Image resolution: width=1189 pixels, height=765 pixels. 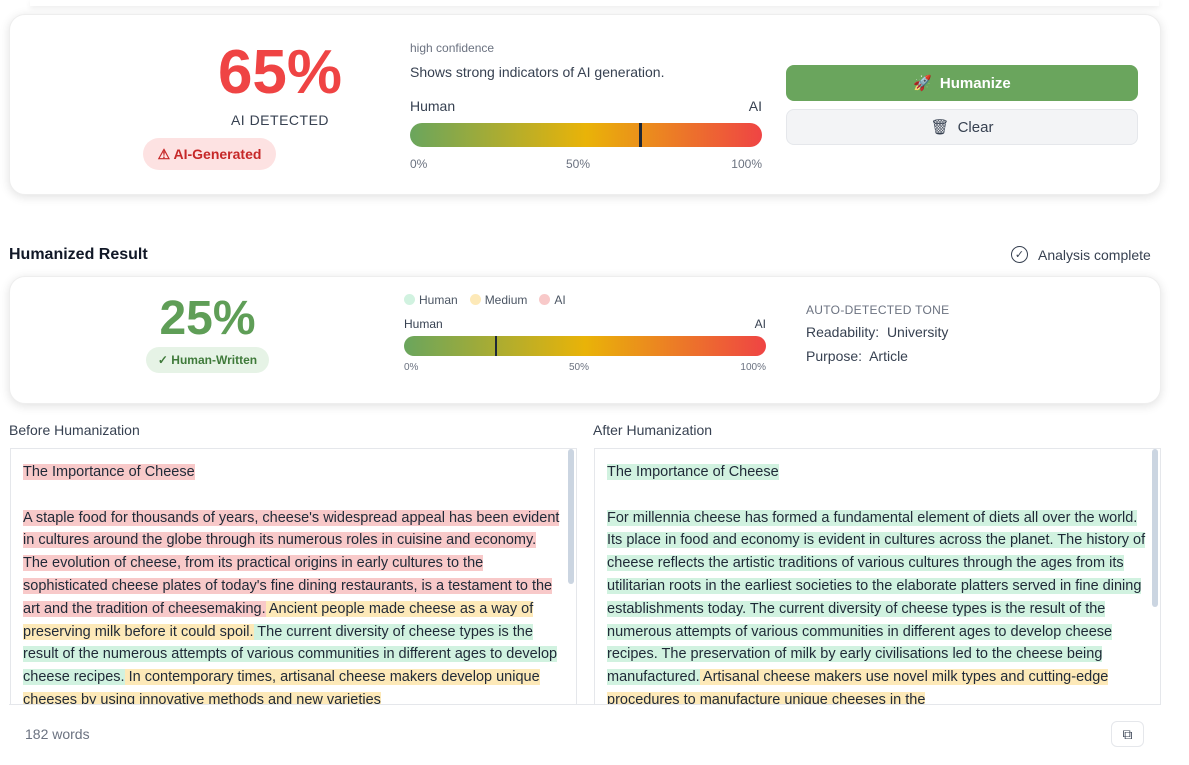 What do you see at coordinates (594, 3) in the screenshot?
I see `top-card-edge` at bounding box center [594, 3].